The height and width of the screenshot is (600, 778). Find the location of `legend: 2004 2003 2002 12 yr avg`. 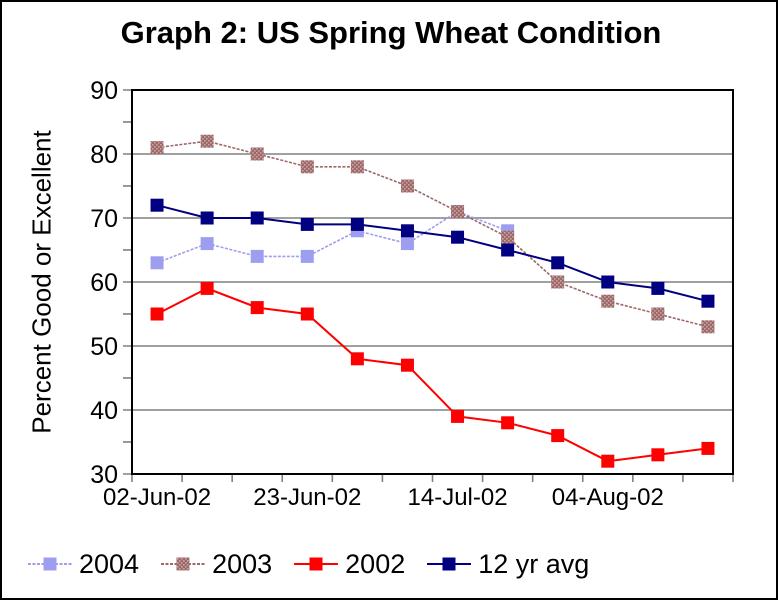

legend: 2004 2003 2002 12 yr avg is located at coordinates (308, 564).